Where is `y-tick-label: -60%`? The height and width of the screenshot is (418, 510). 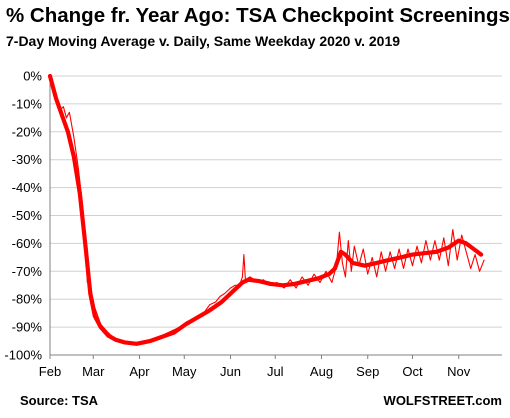
y-tick-label: -60% is located at coordinates (27, 243).